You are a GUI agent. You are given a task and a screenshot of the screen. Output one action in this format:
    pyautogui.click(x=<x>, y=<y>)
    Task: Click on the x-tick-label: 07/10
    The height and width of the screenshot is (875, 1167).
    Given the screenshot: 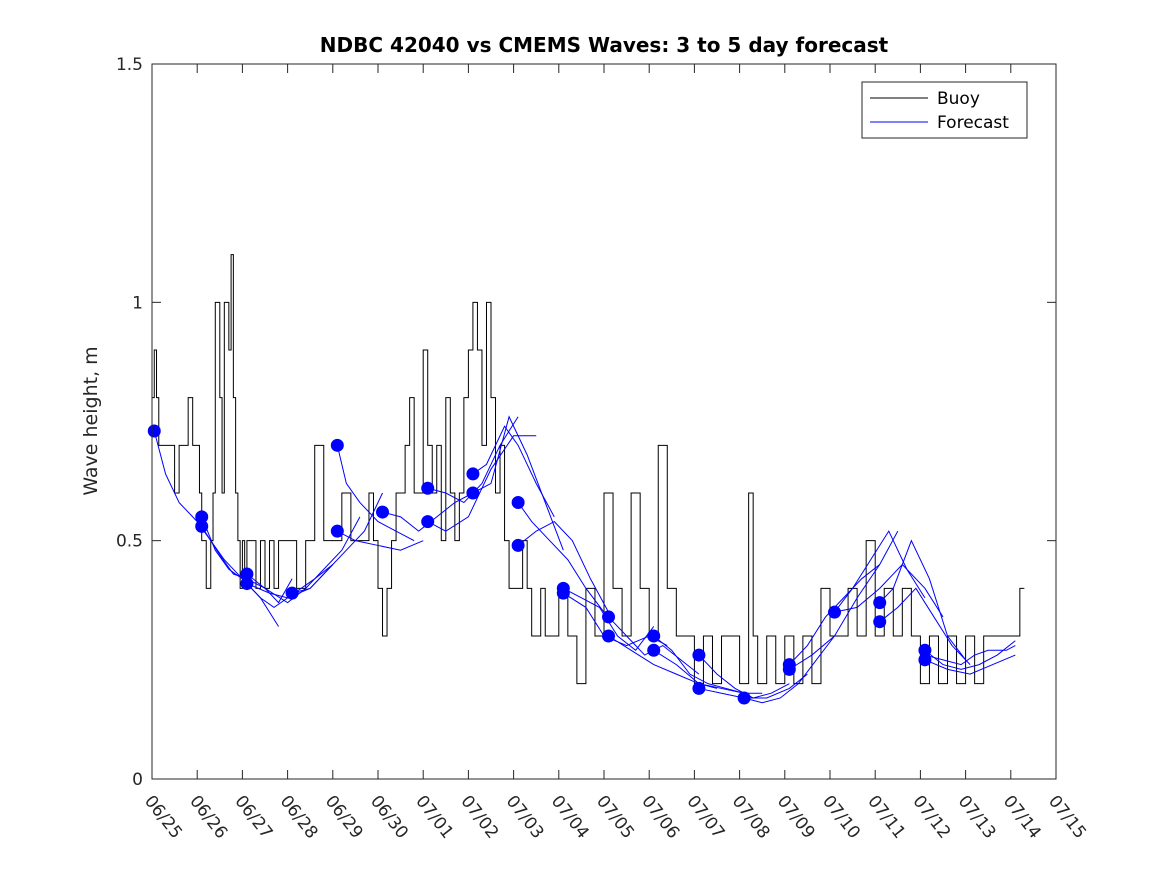 What is the action you would take?
    pyautogui.click(x=841, y=817)
    